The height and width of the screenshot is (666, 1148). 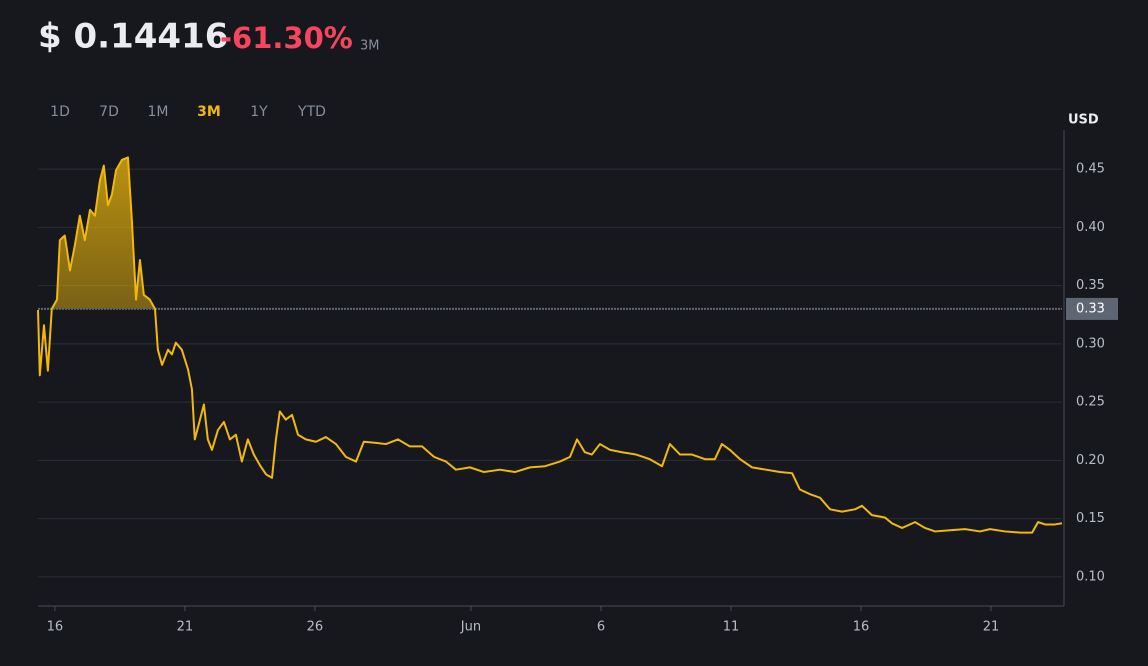 What do you see at coordinates (109, 112) in the screenshot?
I see `range-tab: 7D` at bounding box center [109, 112].